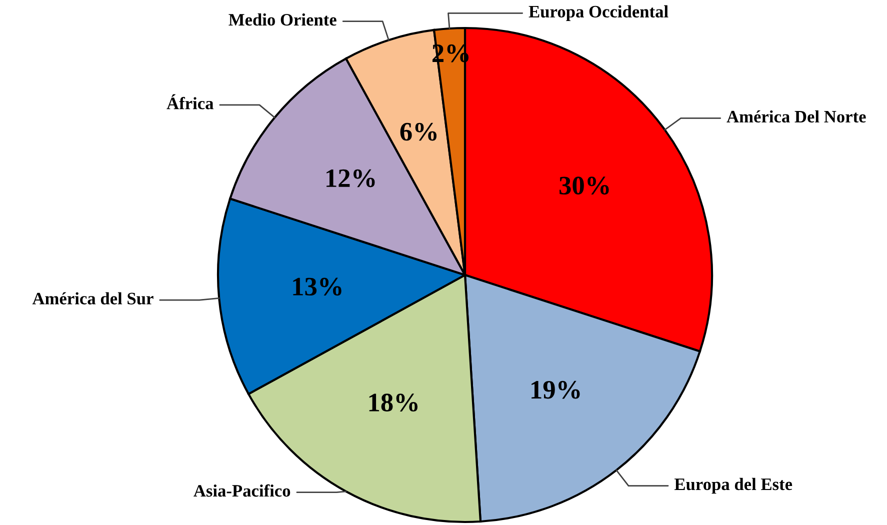 This screenshot has height=525, width=887. Describe the element at coordinates (317, 287) in the screenshot. I see `data-label: 13%` at that location.